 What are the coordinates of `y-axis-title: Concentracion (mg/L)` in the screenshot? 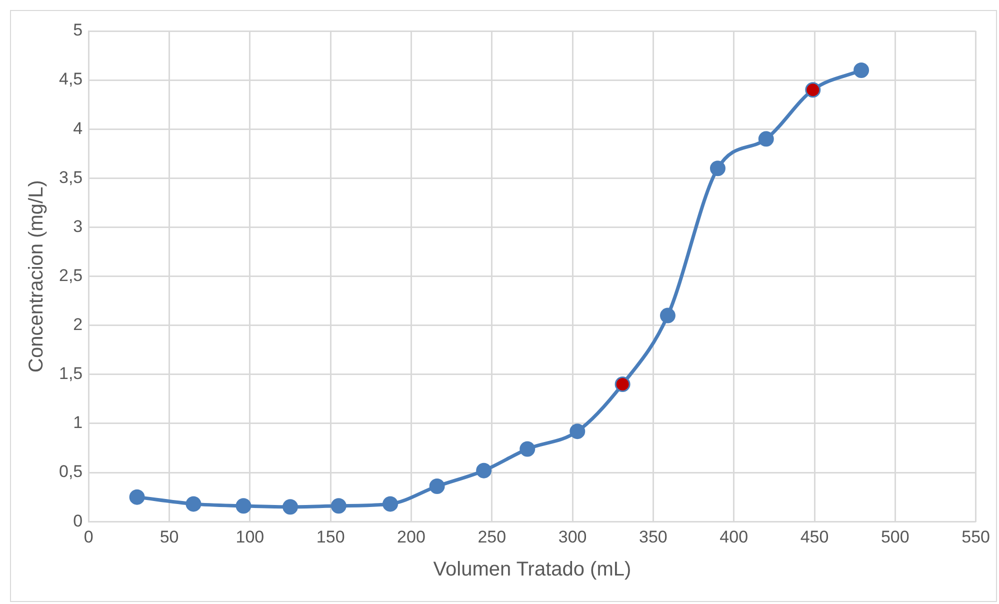 It's located at (37, 276).